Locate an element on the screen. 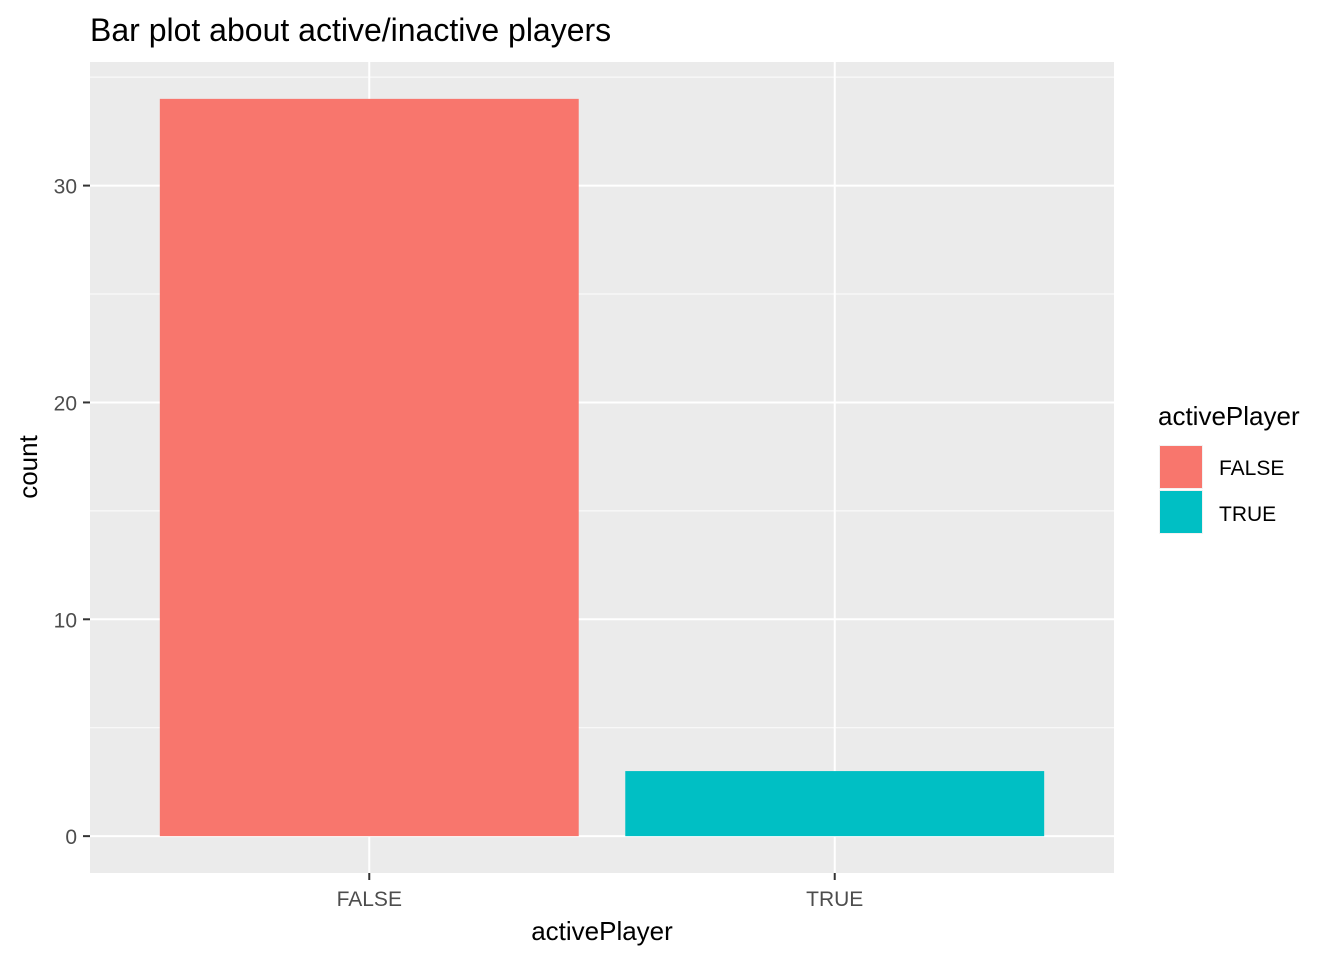 This screenshot has width=1344, height=960. y-tick-label: 10 is located at coordinates (65, 620).